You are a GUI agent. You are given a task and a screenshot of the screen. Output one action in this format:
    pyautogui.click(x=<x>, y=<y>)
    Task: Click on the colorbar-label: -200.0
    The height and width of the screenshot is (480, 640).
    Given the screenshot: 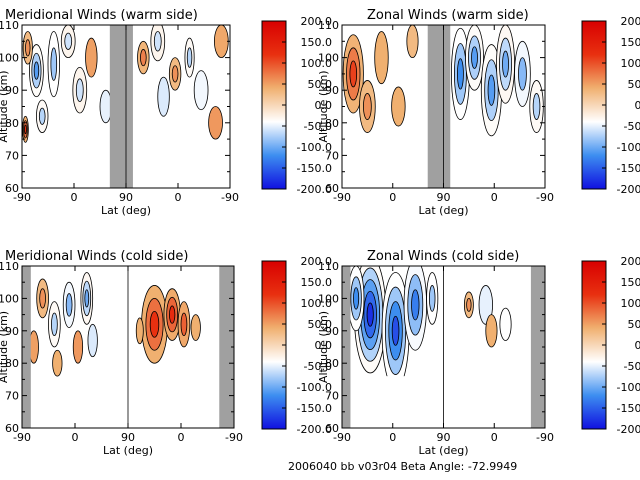 What is the action you would take?
    pyautogui.click(x=628, y=189)
    